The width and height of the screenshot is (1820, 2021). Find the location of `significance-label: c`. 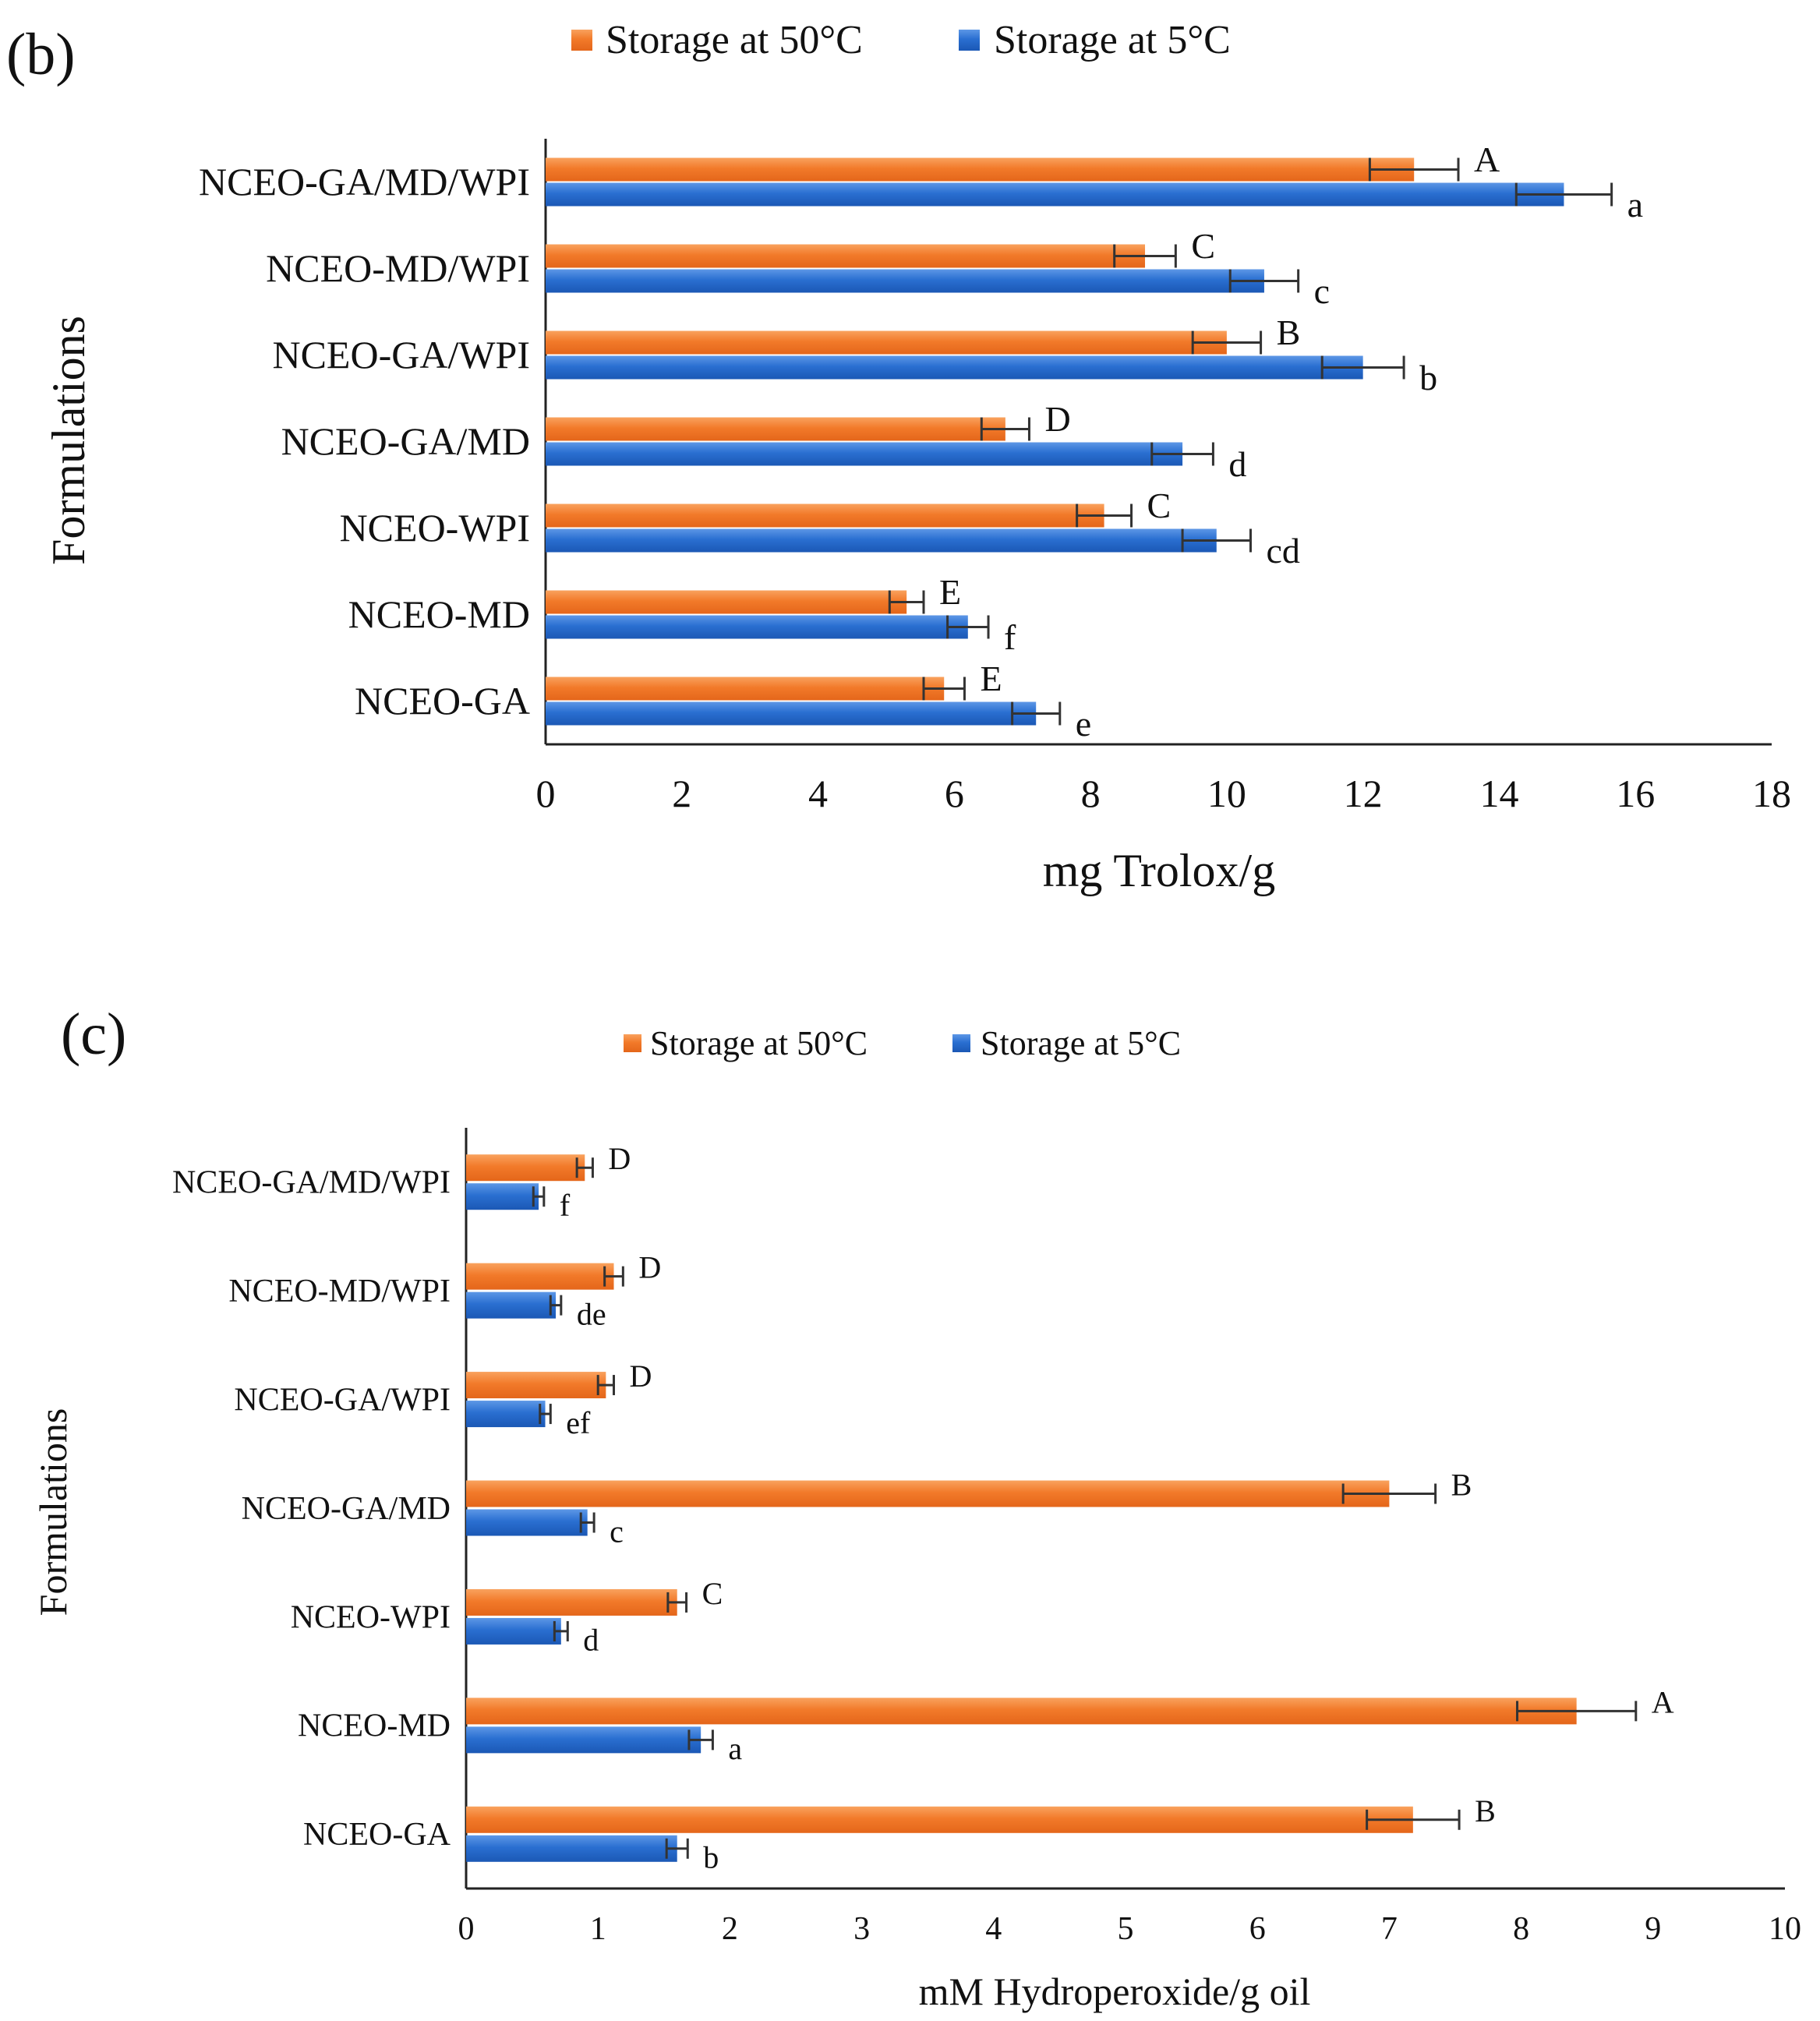

significance-label: c is located at coordinates (1322, 291).